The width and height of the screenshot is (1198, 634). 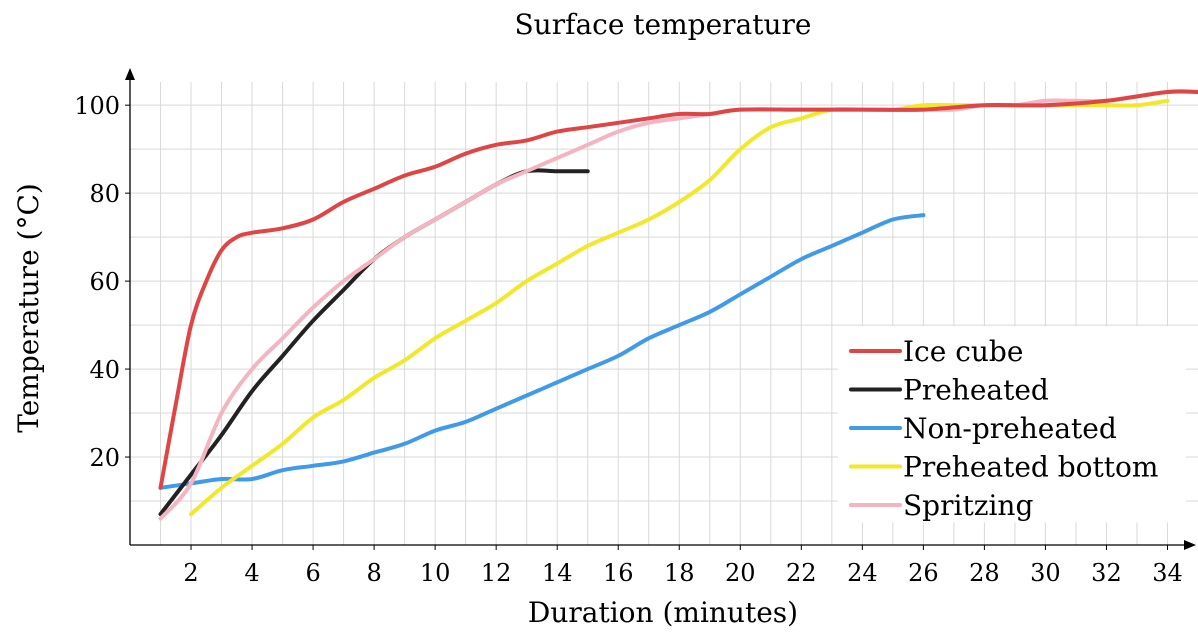 I want to click on x-tick-label: 14, so click(x=557, y=573).